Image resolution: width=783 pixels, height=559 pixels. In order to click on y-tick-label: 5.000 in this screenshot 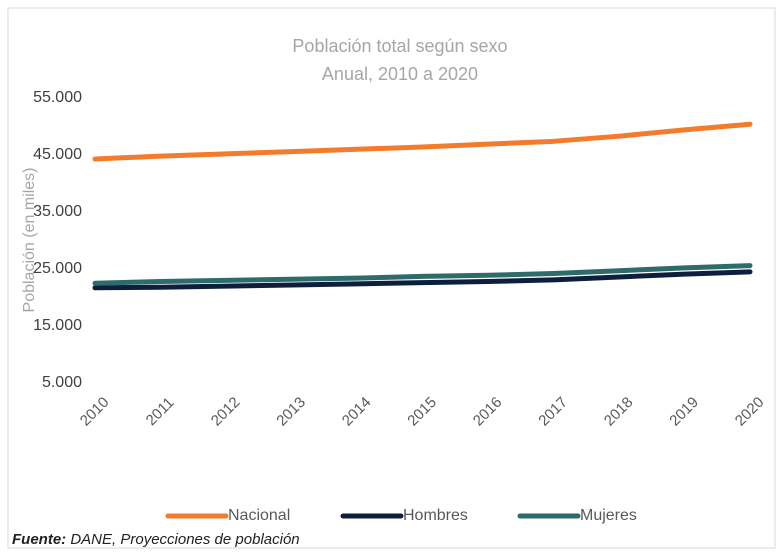, I will do `click(62, 382)`.